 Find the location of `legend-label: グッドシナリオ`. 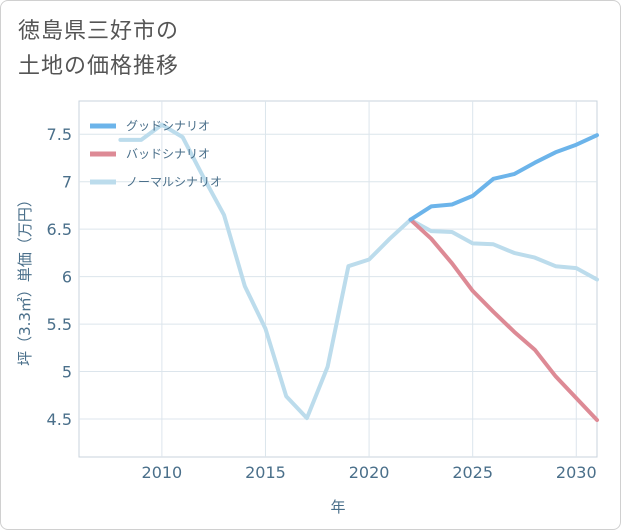

legend-label: グッドシナリオ is located at coordinates (168, 126).